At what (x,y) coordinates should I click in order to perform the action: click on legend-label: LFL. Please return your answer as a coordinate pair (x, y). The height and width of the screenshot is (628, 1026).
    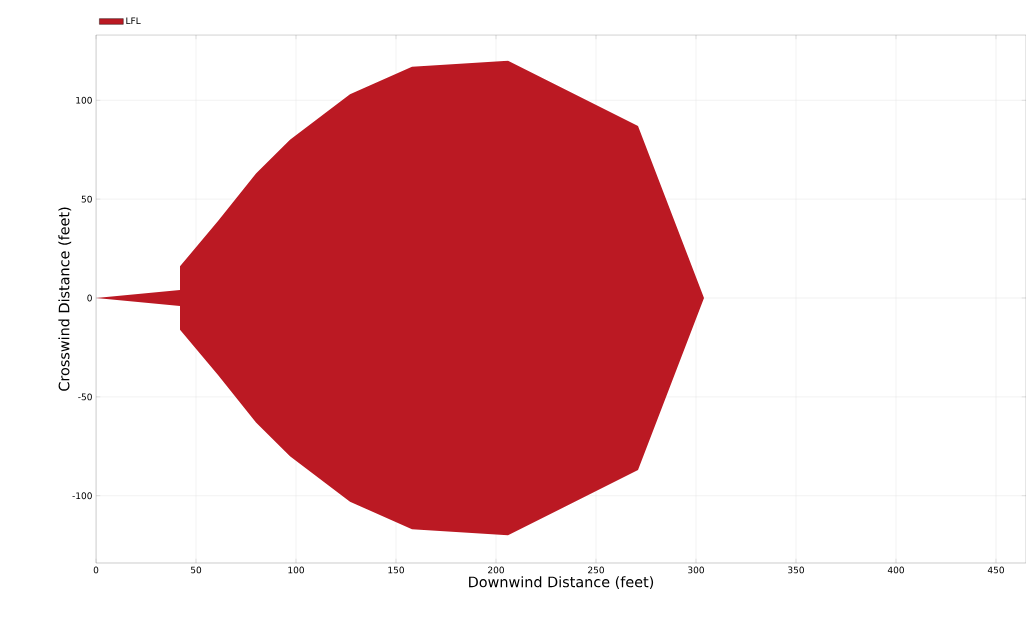
    Looking at the image, I should click on (133, 21).